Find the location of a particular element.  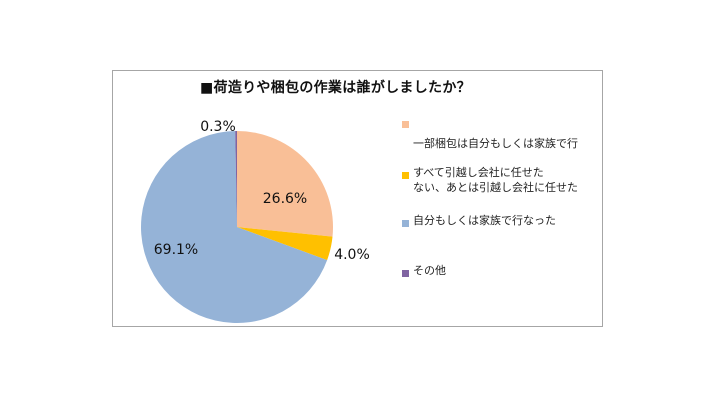

data-label-other: 0.3% is located at coordinates (218, 127).